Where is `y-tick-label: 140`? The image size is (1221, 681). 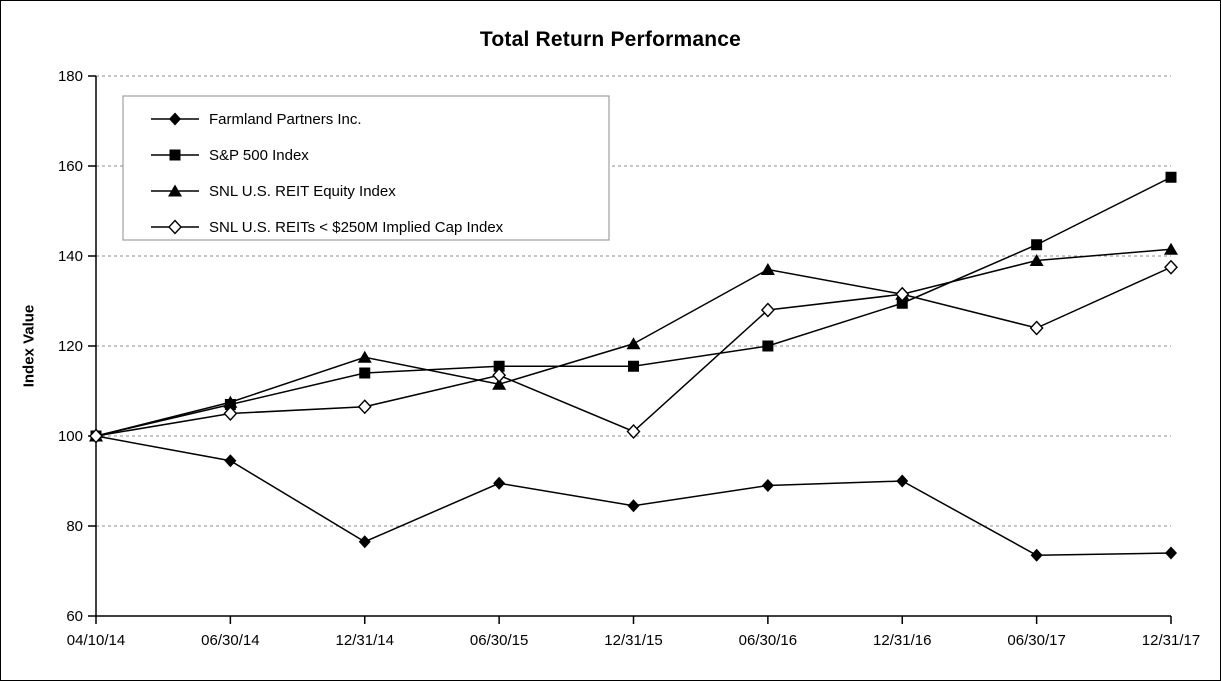
y-tick-label: 140 is located at coordinates (70, 256).